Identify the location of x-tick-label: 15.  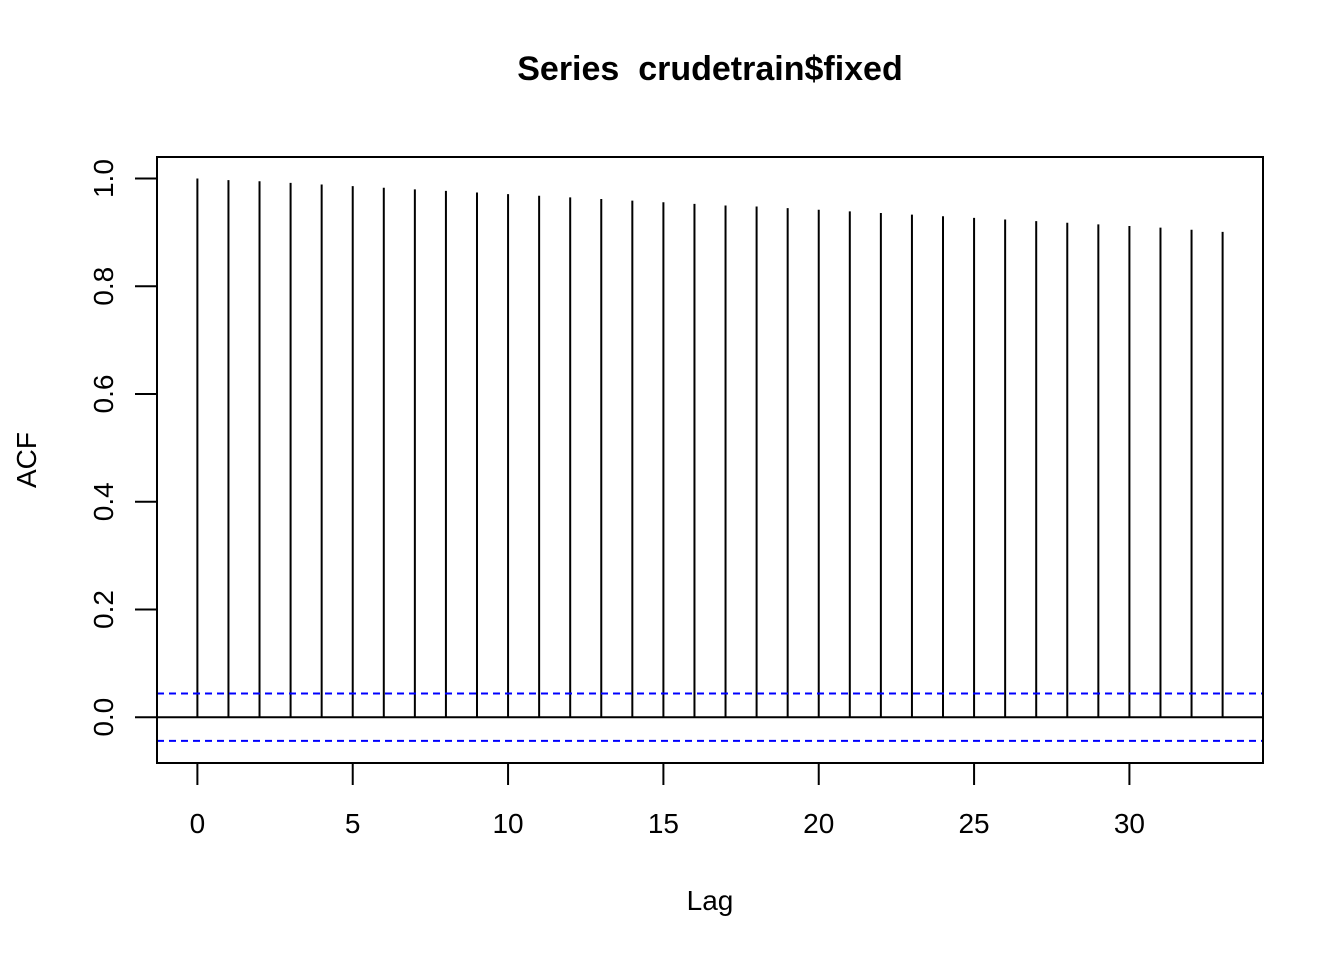
(663, 823).